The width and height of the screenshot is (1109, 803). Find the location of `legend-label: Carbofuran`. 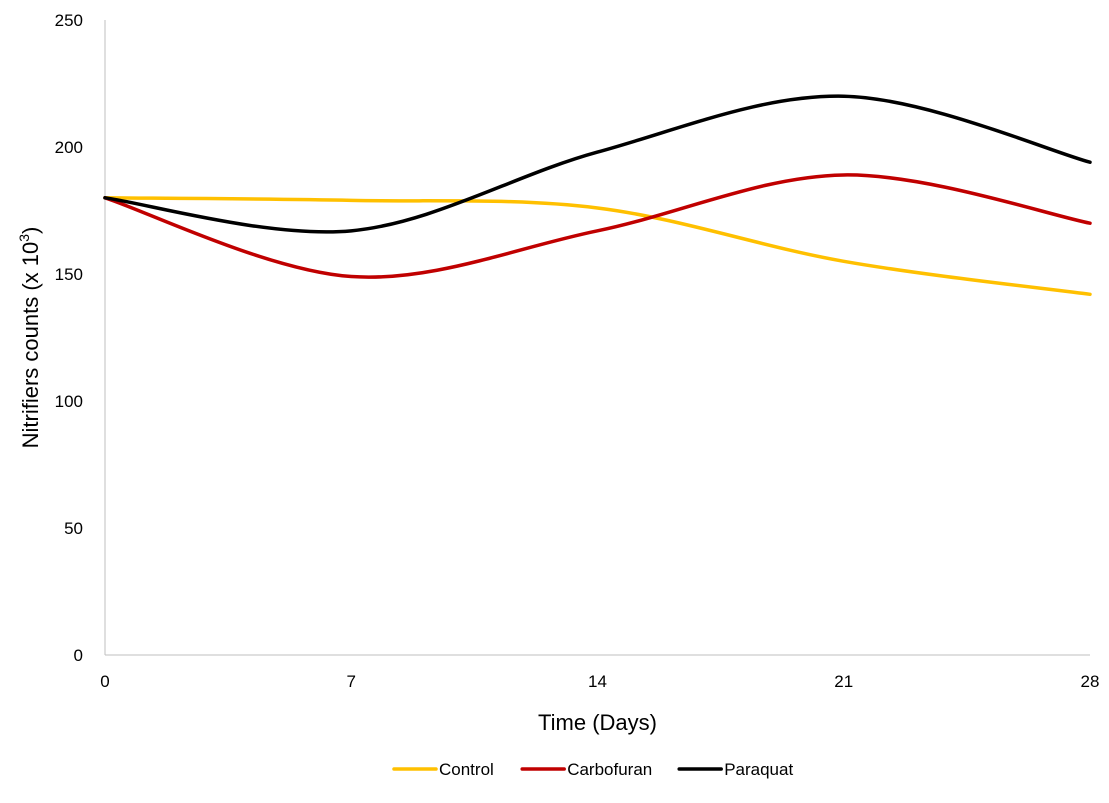

legend-label: Carbofuran is located at coordinates (609, 769).